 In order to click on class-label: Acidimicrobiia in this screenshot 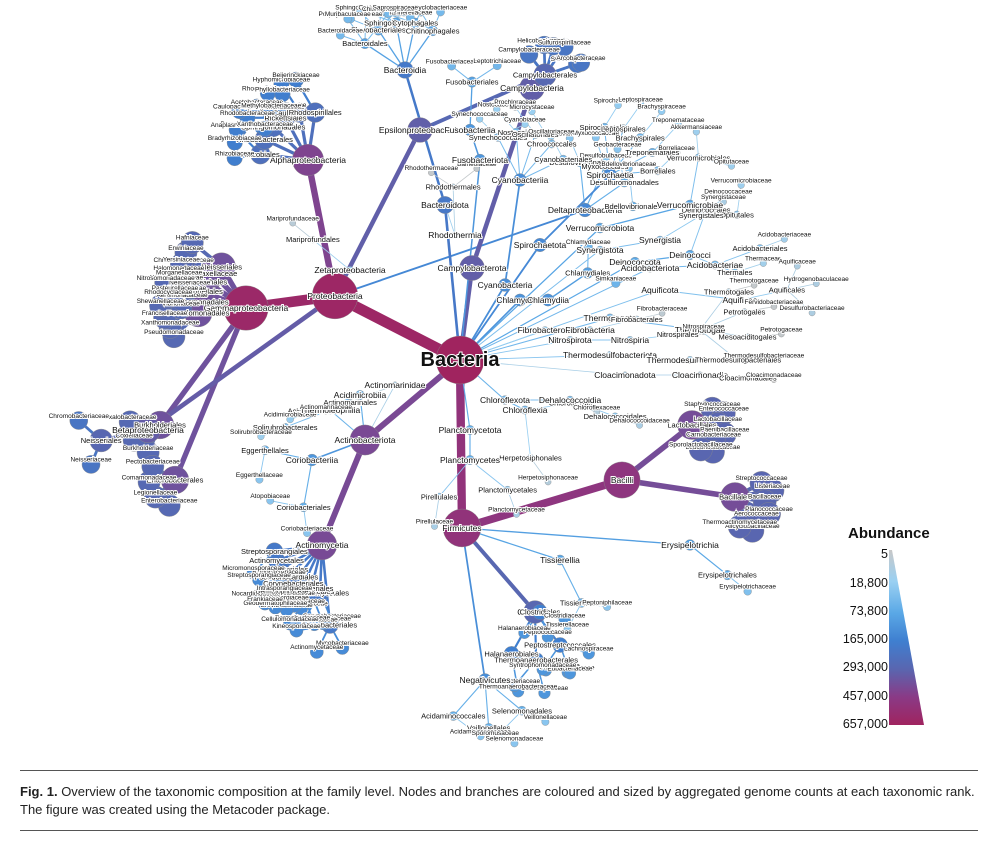, I will do `click(360, 395)`.